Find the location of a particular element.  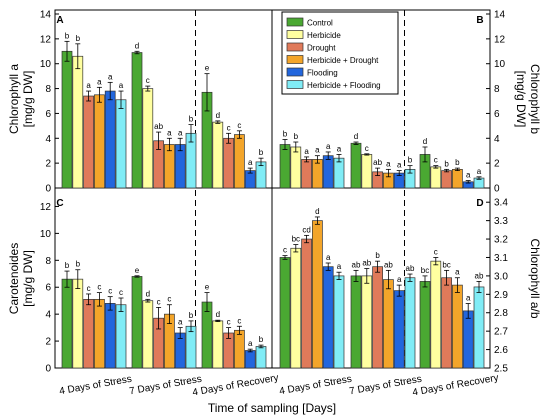

bar-b-4-days-of-stress-herbicide-flooding is located at coordinates (339, 173).